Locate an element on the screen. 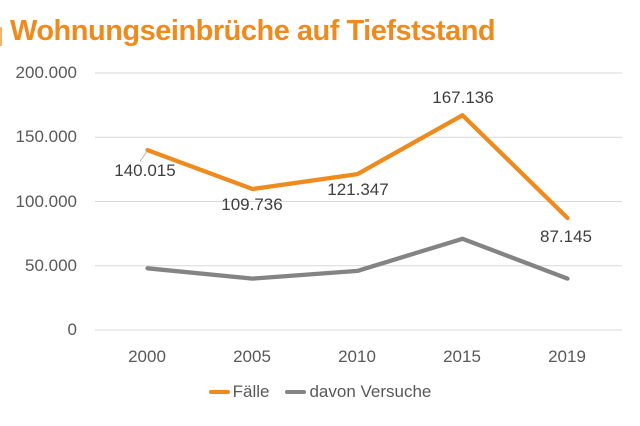  data-label: 87.145 is located at coordinates (566, 236).